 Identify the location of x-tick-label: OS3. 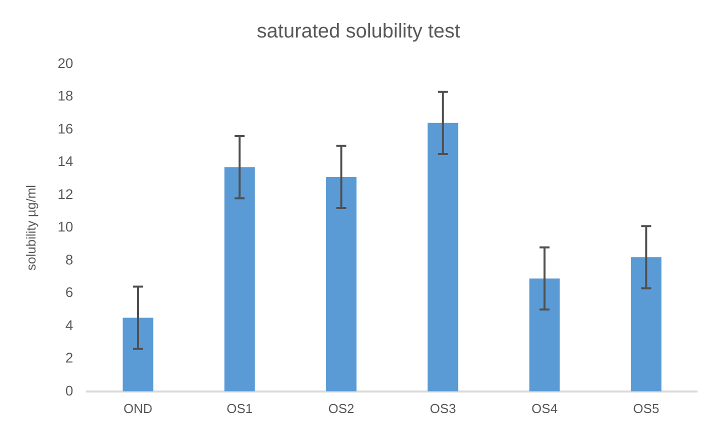
(443, 408).